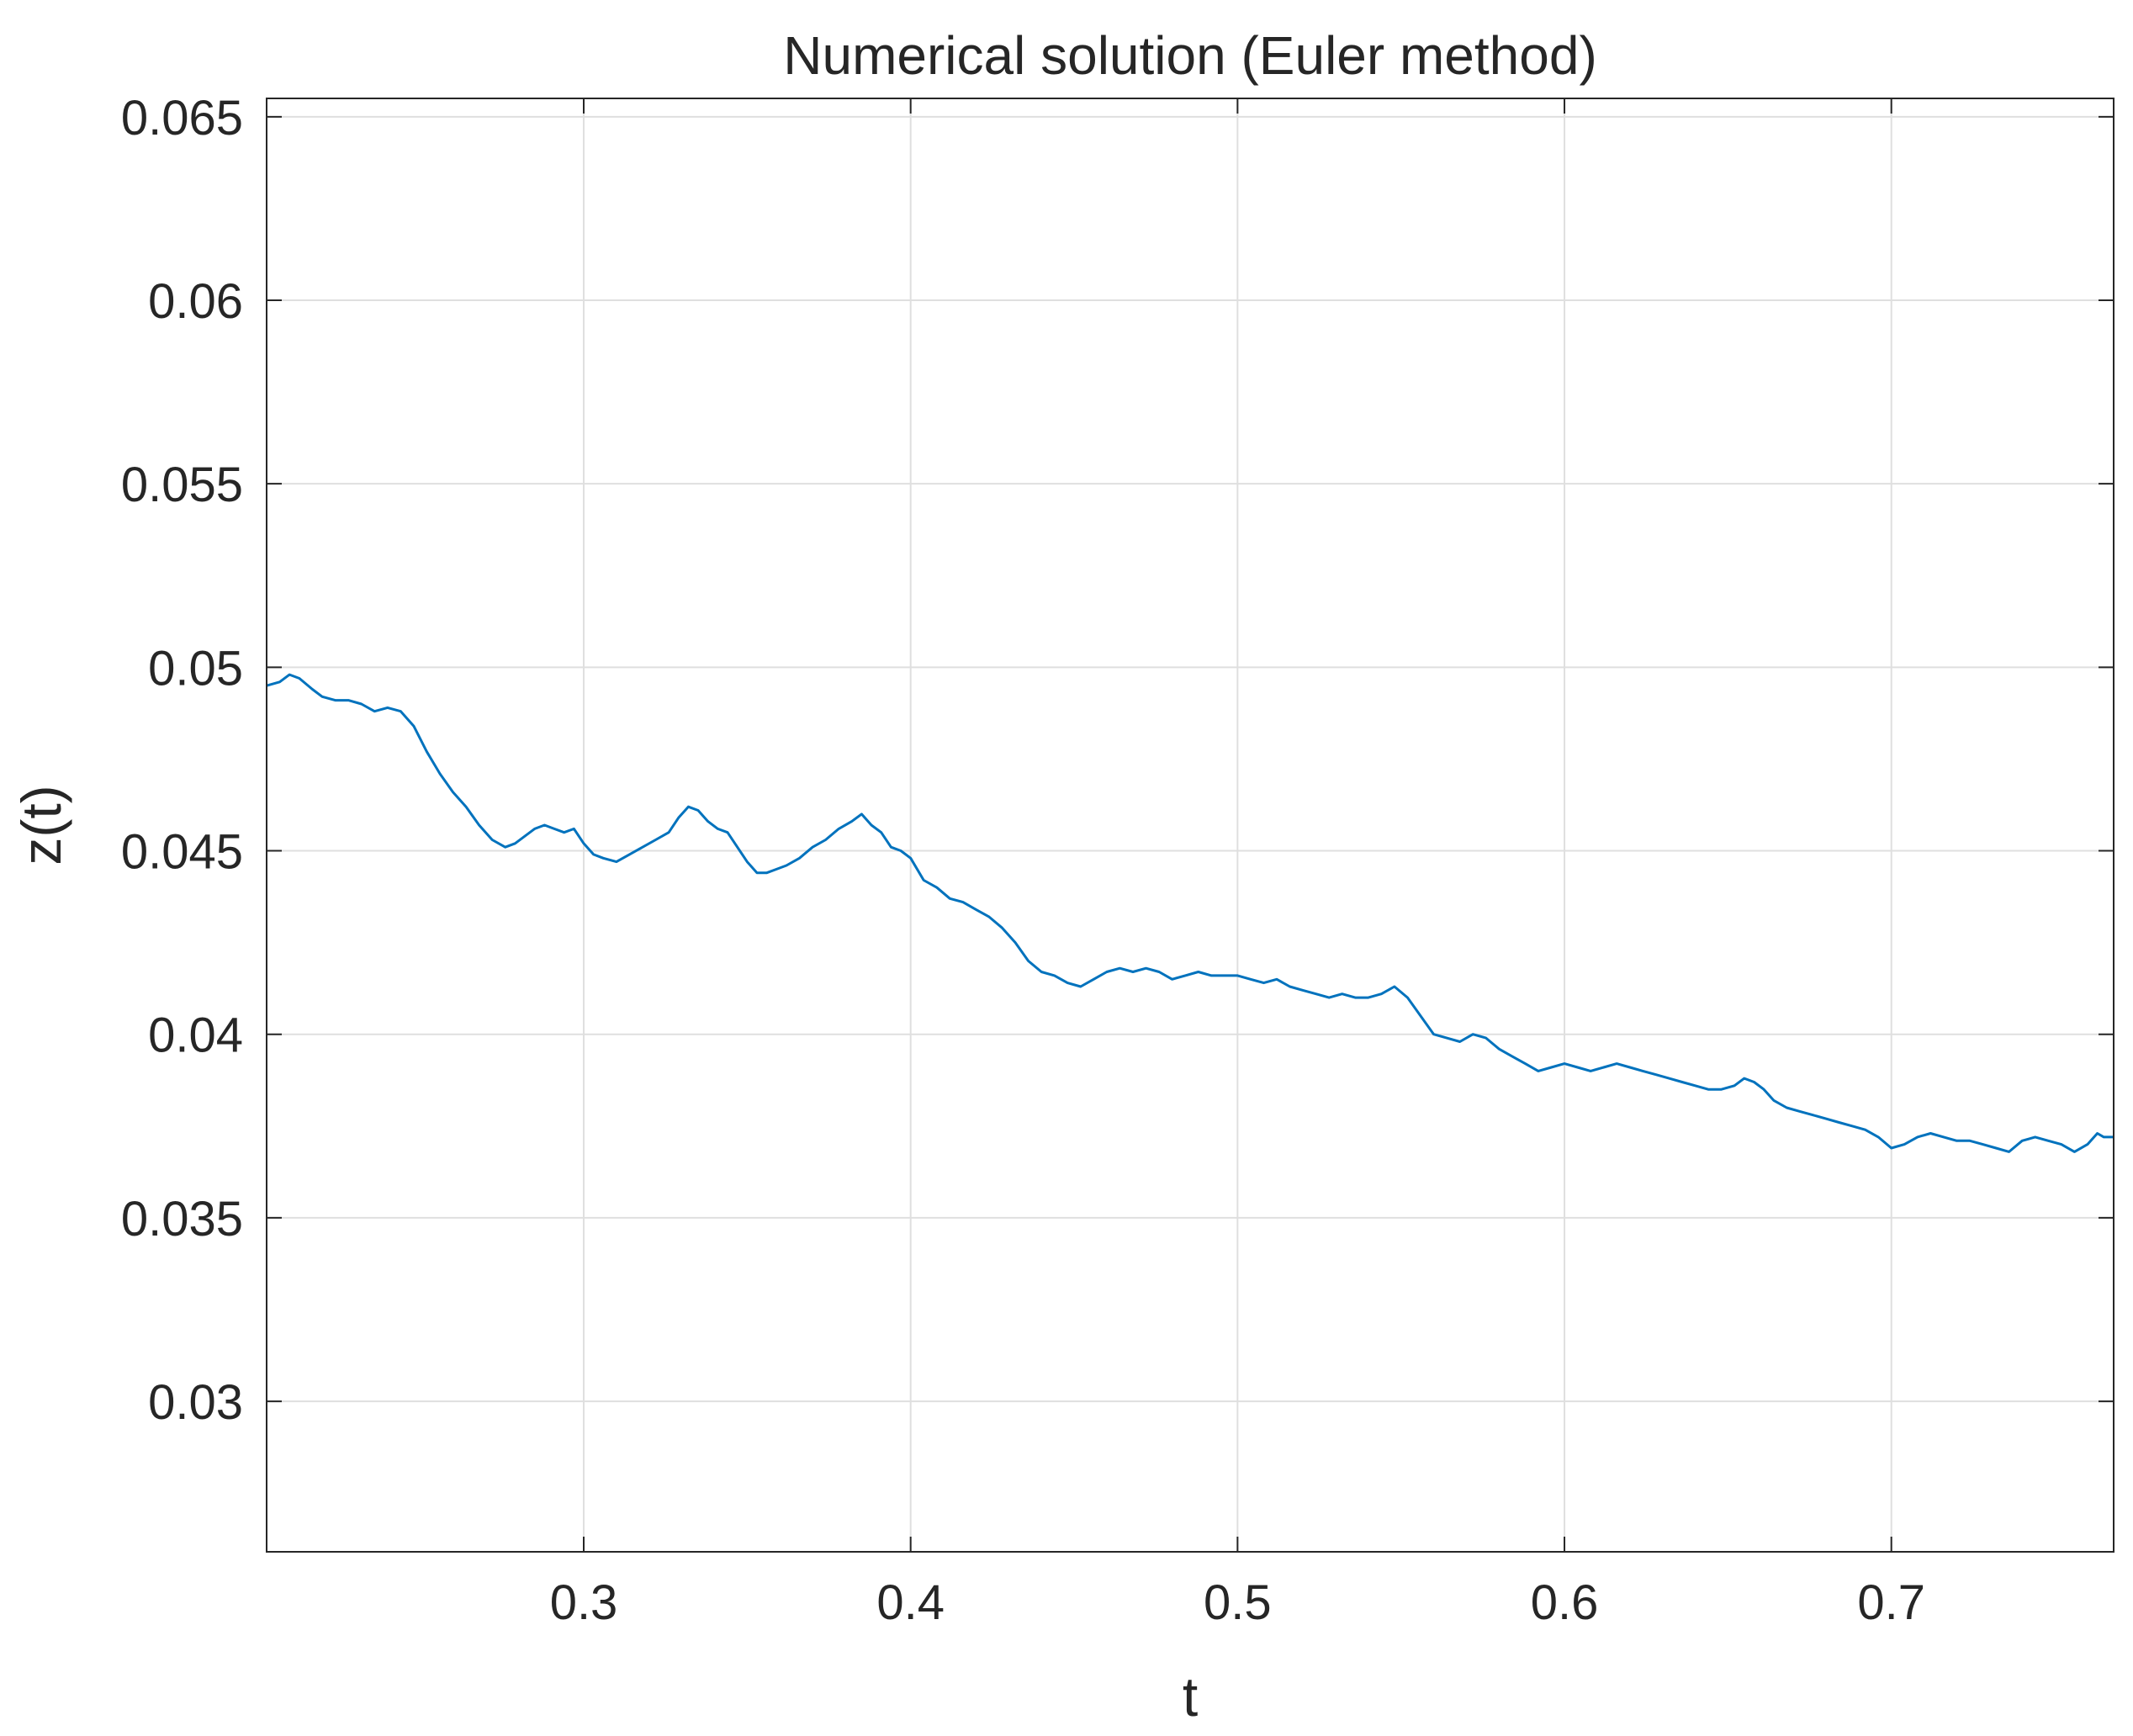 Image resolution: width=2133 pixels, height=1736 pixels. What do you see at coordinates (1891, 1602) in the screenshot?
I see `x-tick-label: 0.7` at bounding box center [1891, 1602].